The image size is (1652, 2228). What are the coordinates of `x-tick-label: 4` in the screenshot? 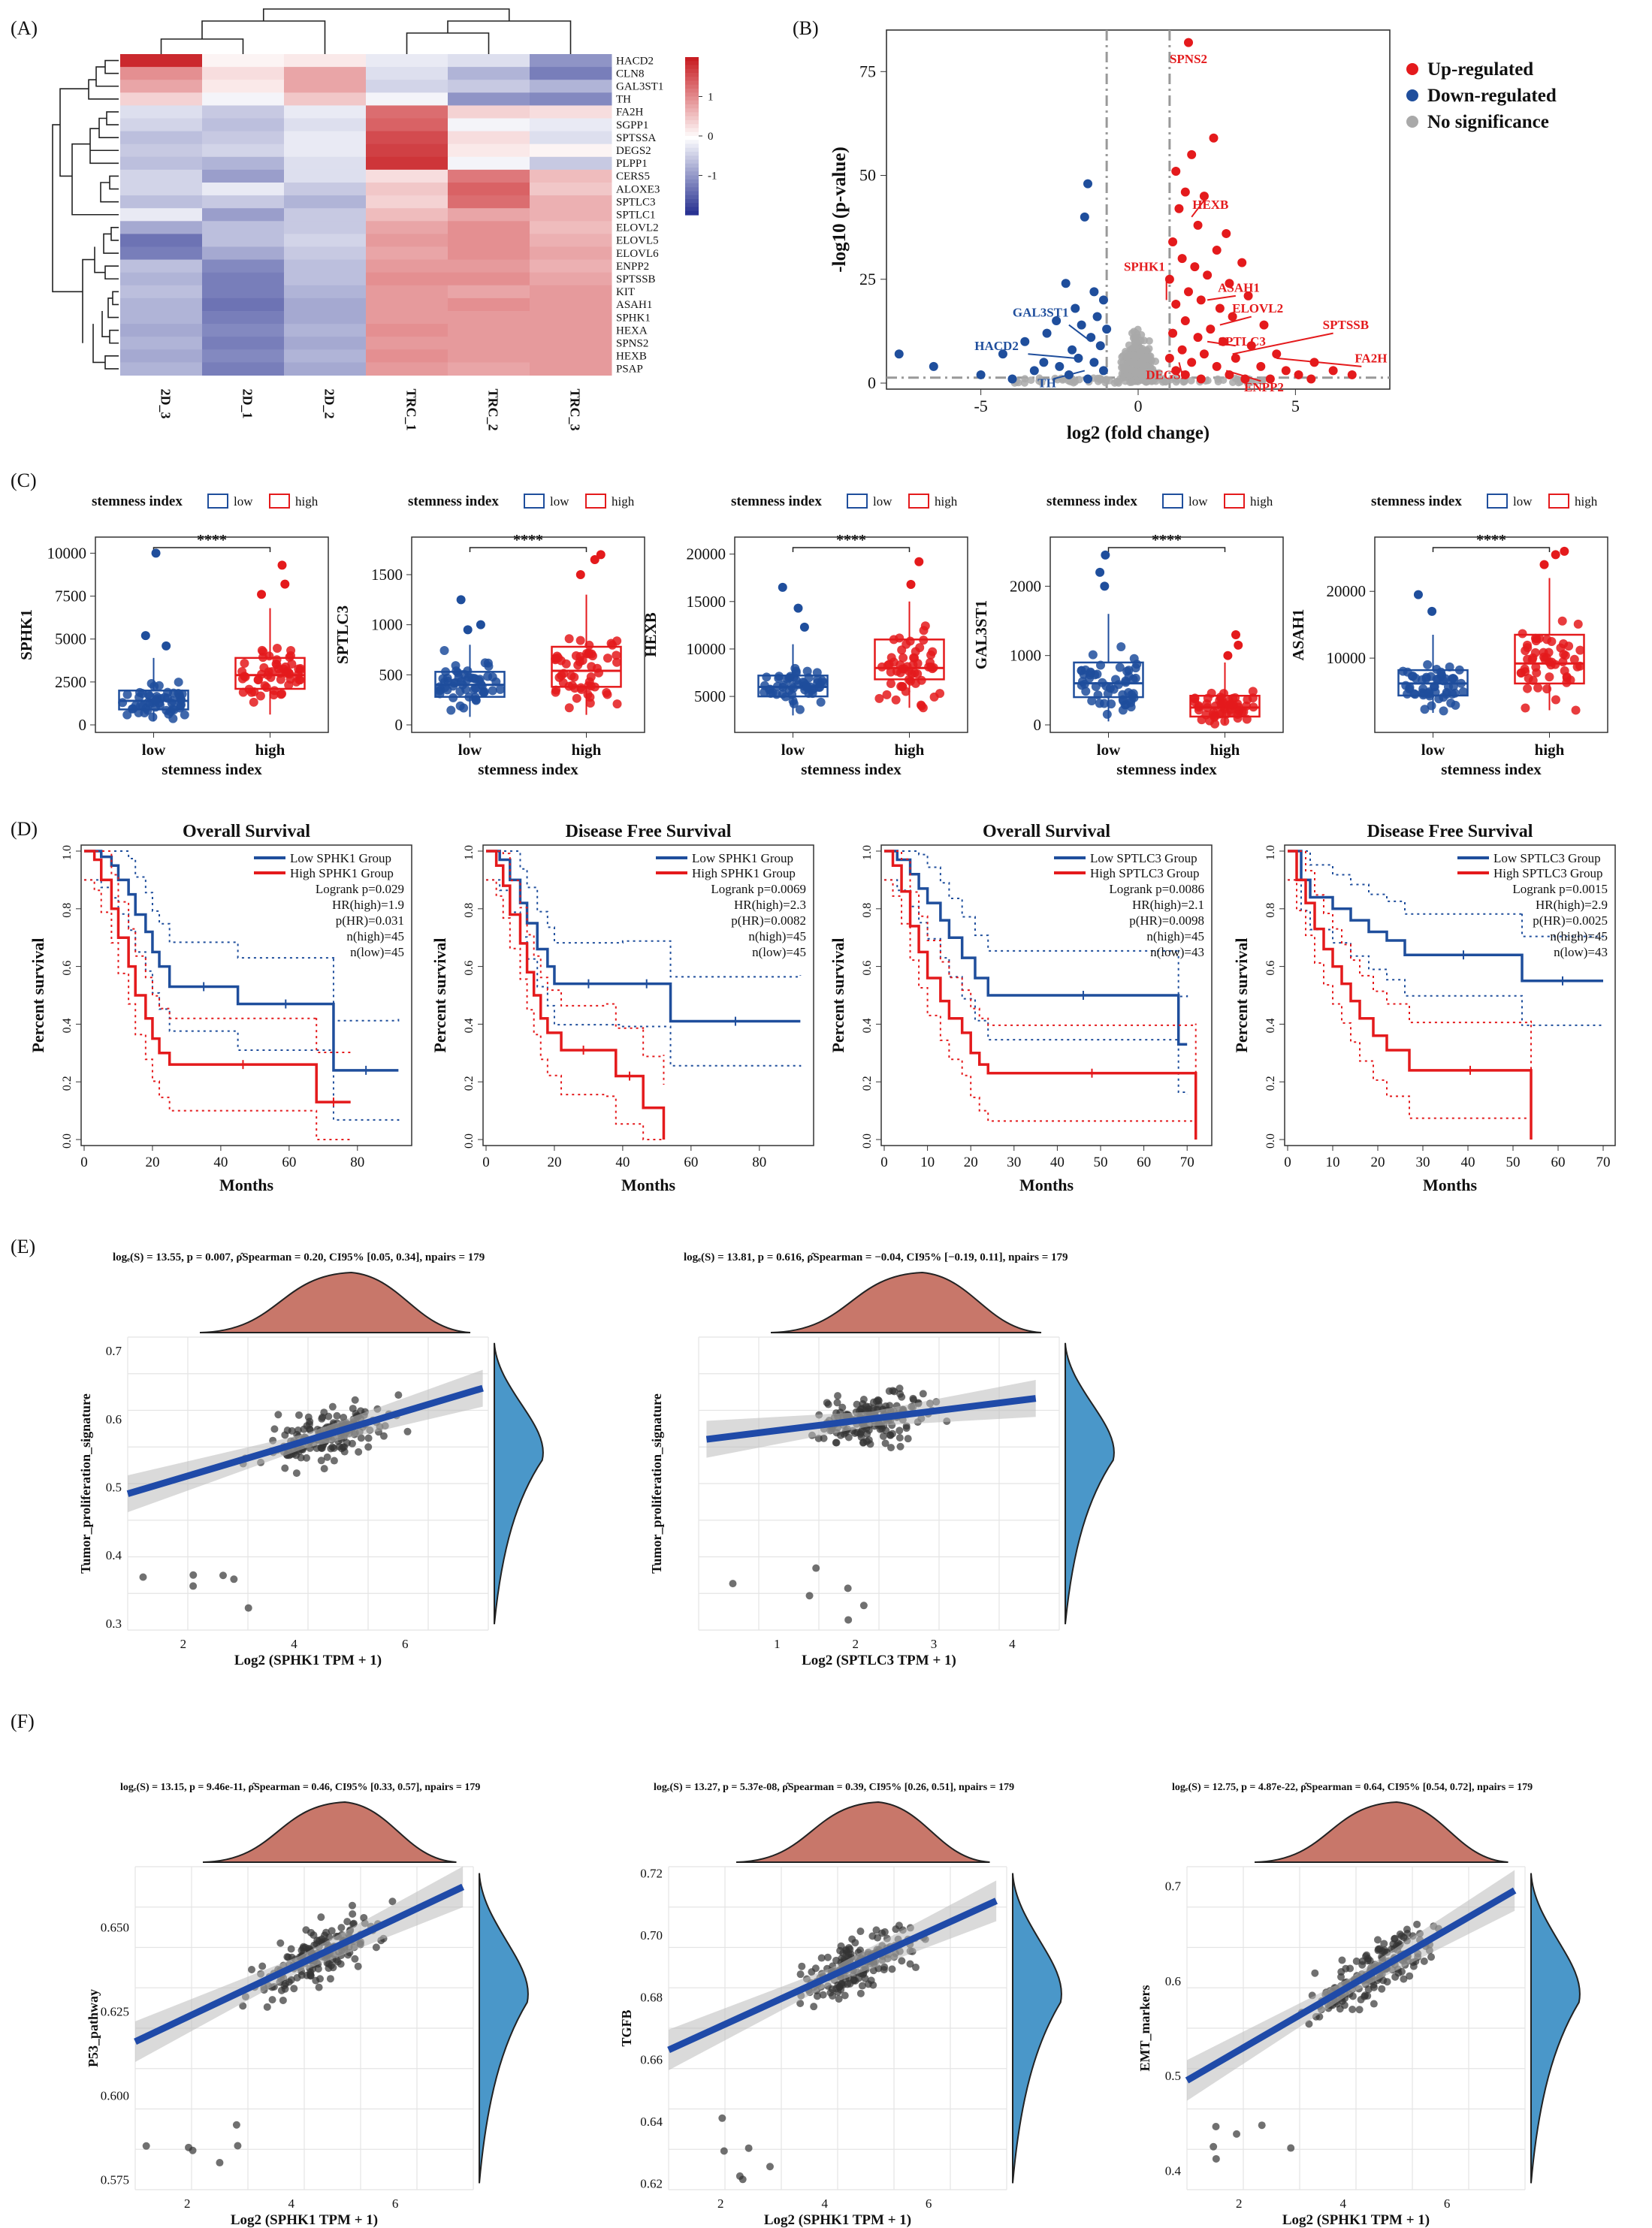 It's located at (1343, 2203).